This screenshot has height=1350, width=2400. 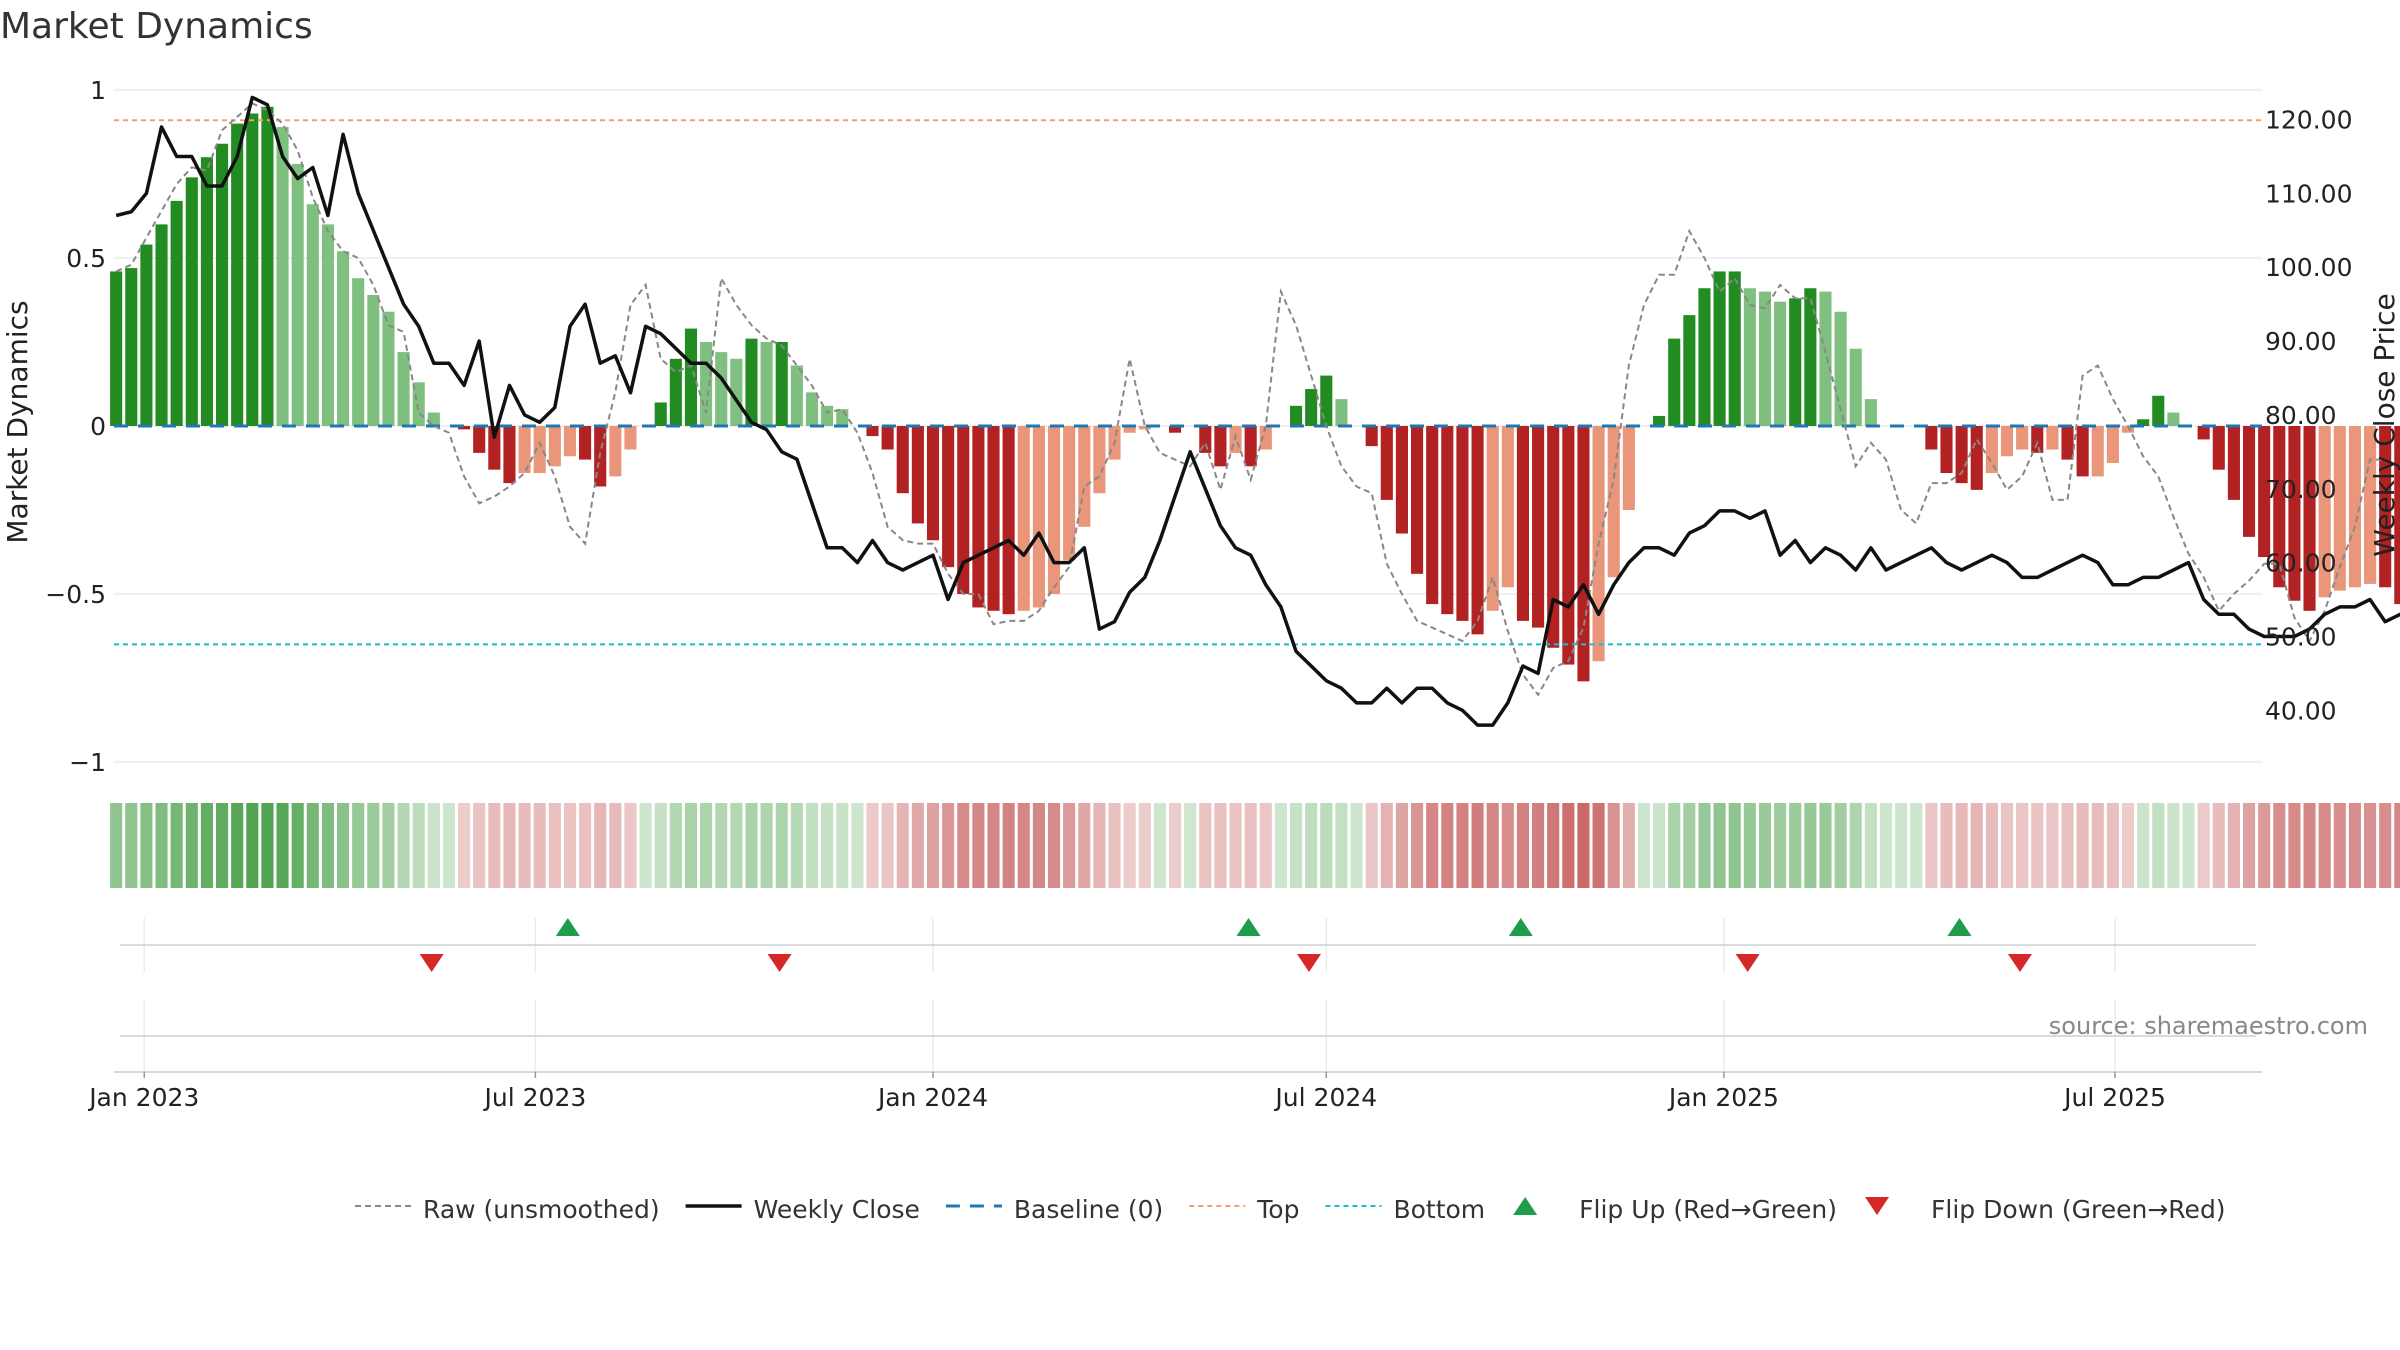 I want to click on flip-down-marker, so click(x=779, y=963).